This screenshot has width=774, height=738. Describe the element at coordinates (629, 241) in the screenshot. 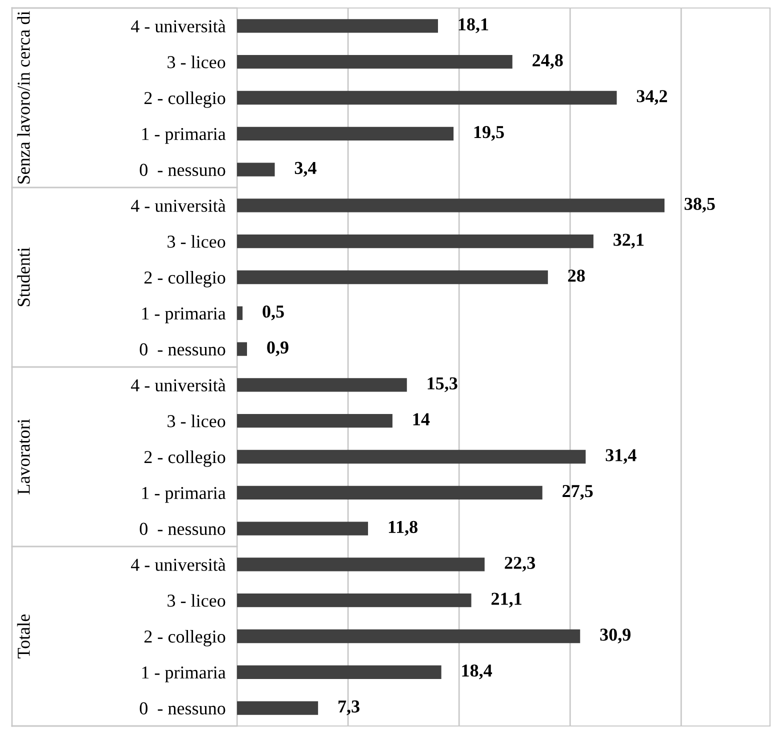

I see `data-label: 32,1` at that location.